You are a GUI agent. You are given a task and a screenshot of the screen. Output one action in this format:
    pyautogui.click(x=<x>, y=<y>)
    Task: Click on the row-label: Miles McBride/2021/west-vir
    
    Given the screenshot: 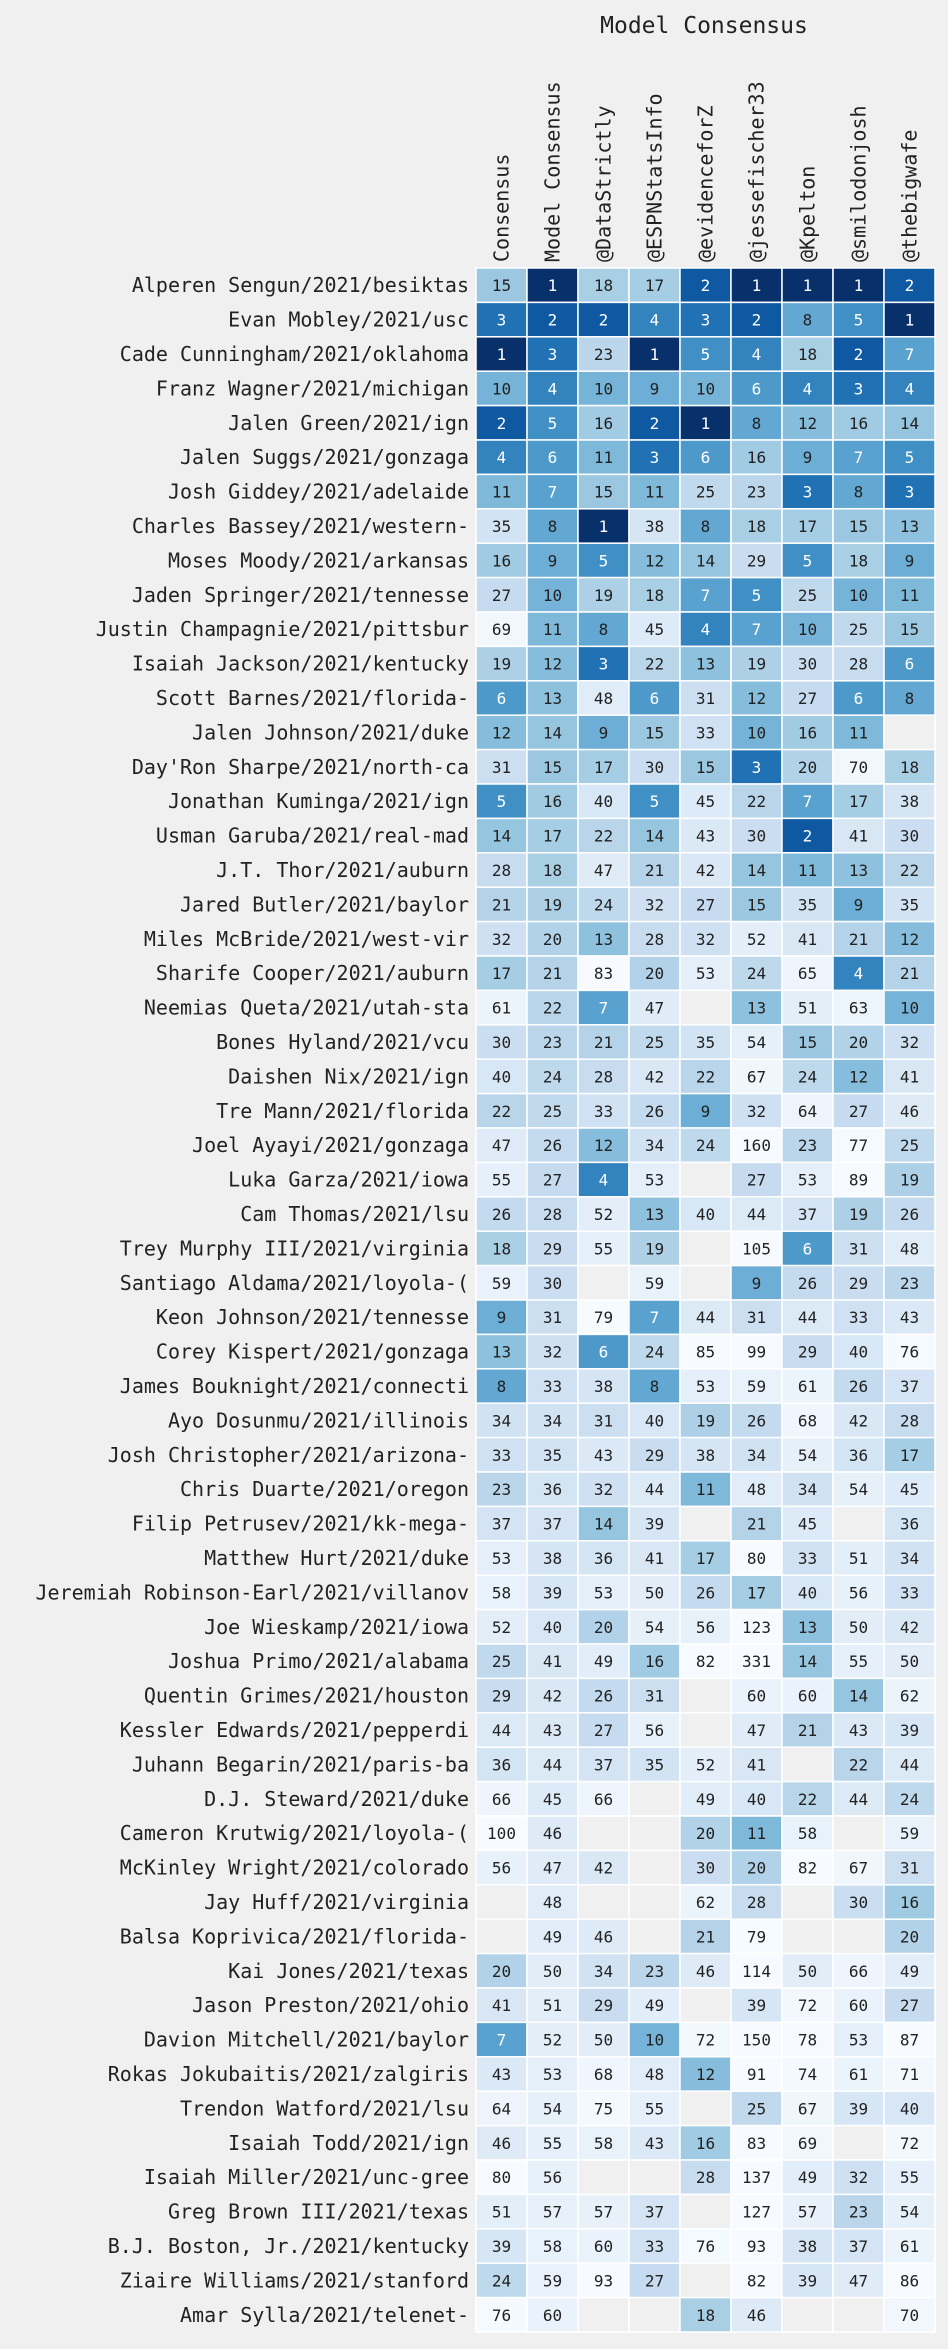 What is the action you would take?
    pyautogui.click(x=306, y=939)
    